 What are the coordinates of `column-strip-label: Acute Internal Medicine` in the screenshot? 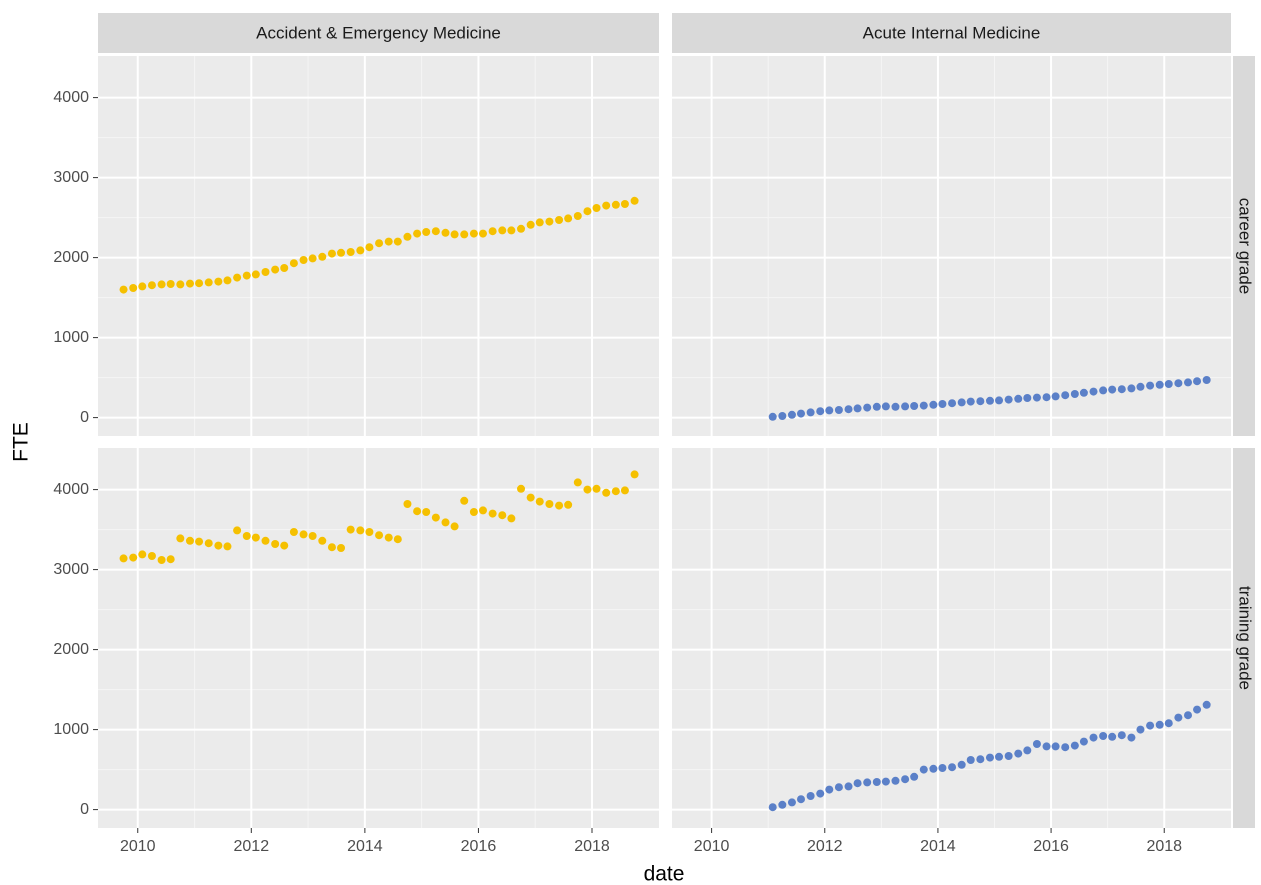 It's located at (952, 32).